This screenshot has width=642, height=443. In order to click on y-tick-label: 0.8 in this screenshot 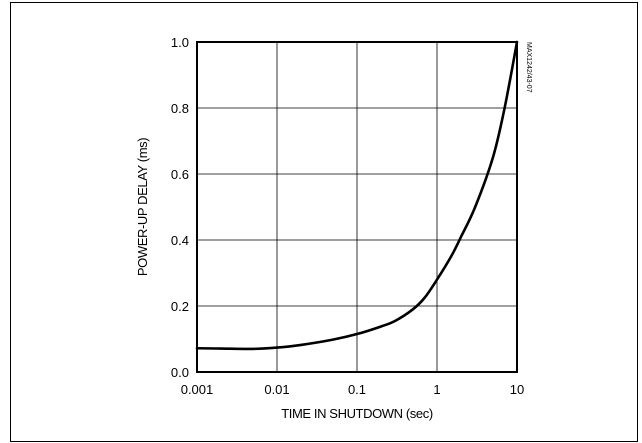, I will do `click(180, 108)`.